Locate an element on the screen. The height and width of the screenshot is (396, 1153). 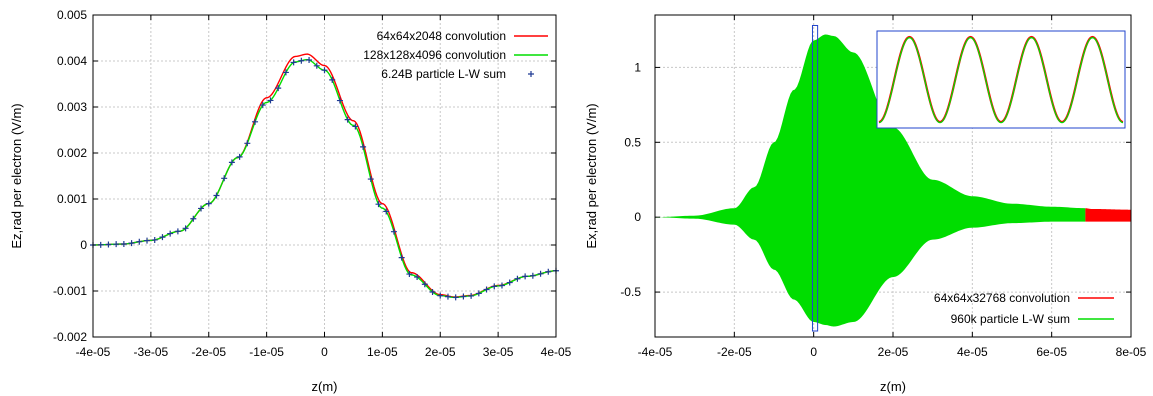
x-tick-label: -1e-05 is located at coordinates (266, 352).